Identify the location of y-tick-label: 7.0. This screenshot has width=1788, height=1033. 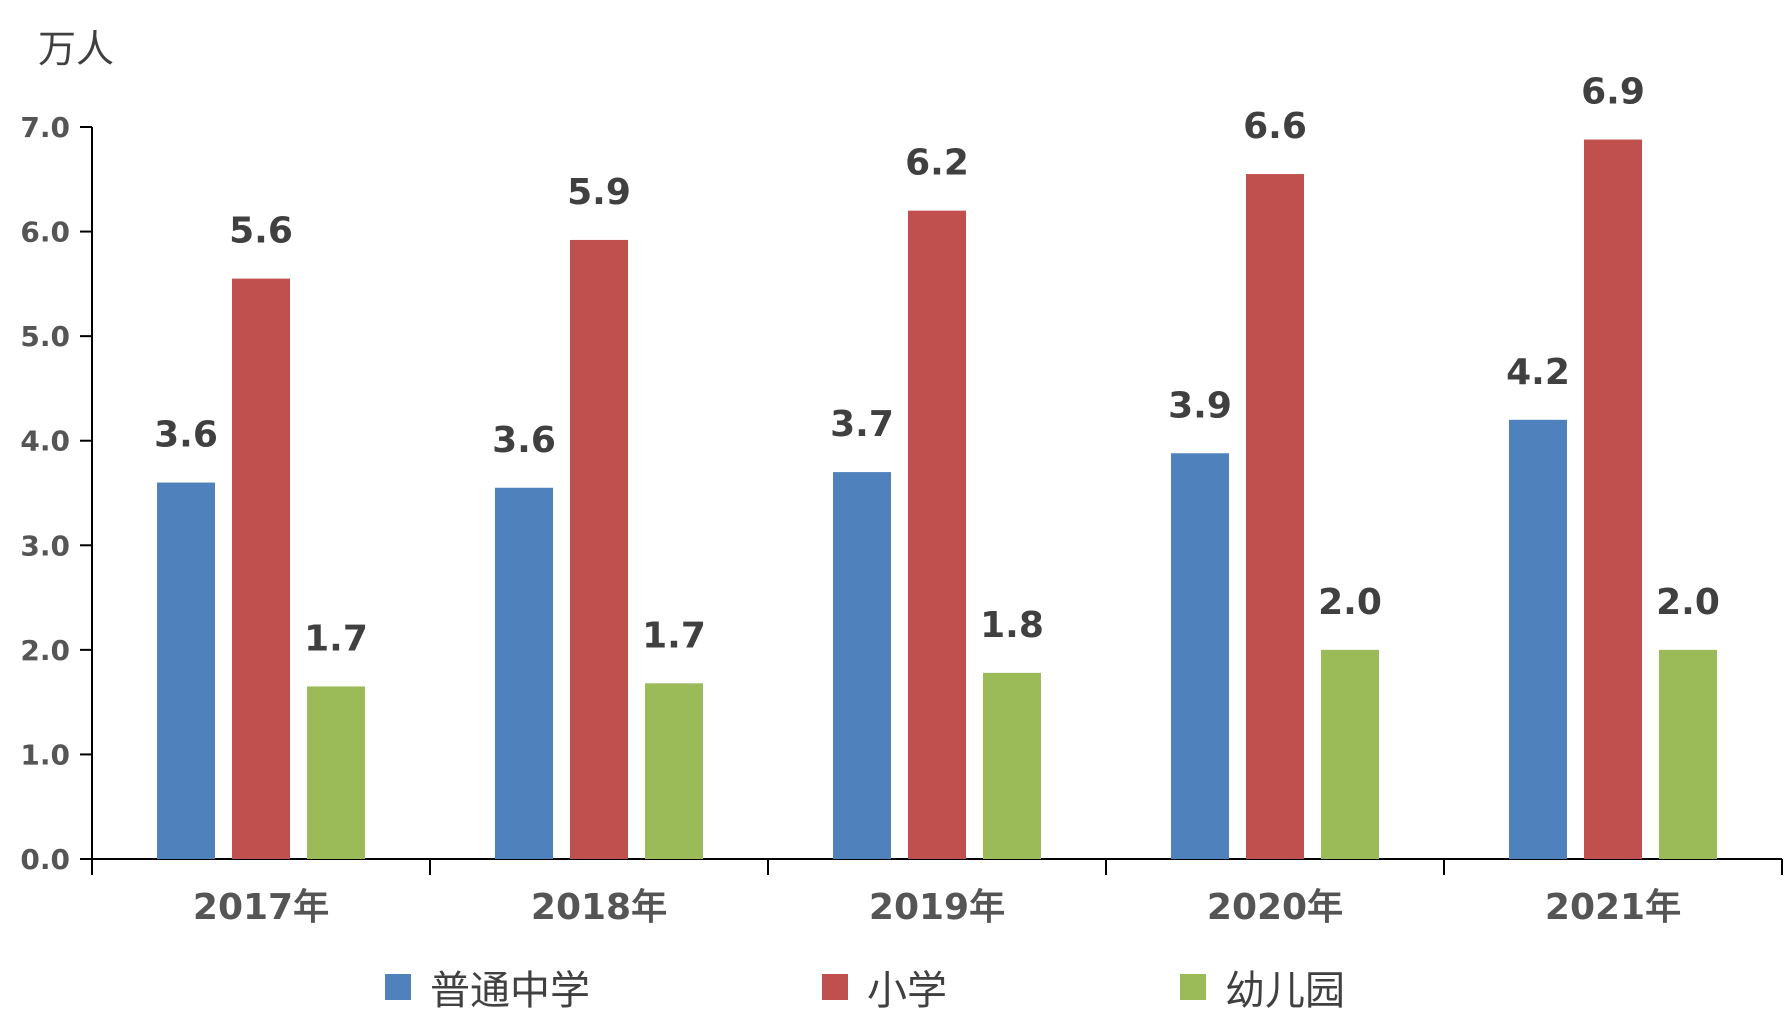
(45, 127).